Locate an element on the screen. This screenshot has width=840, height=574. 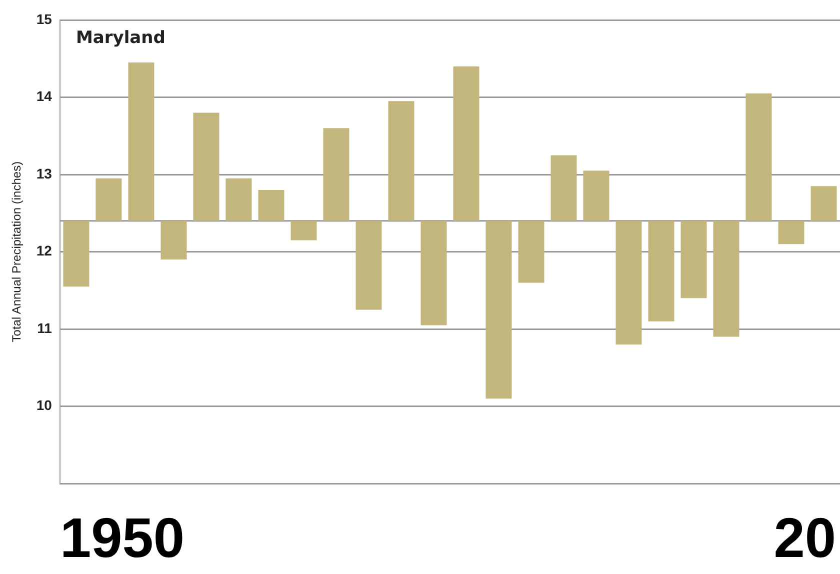
y-axis-title: Total Annual Precipitation (inches) is located at coordinates (17, 251).